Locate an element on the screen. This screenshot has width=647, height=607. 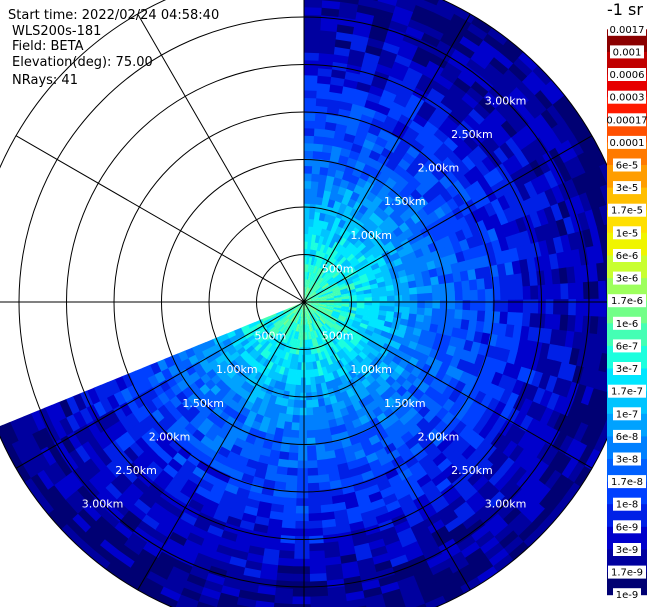
colorbar-label-box is located at coordinates (627, 210).